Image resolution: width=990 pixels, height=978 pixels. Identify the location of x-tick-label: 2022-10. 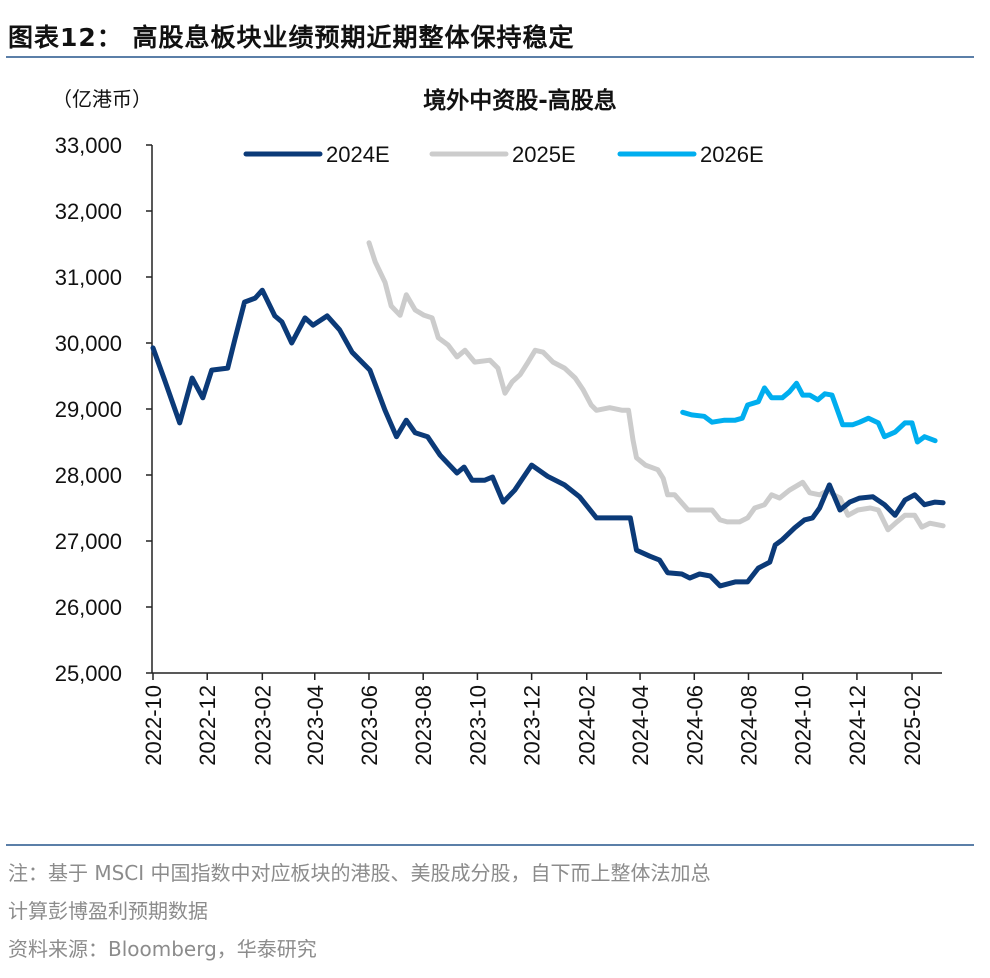
(153, 725).